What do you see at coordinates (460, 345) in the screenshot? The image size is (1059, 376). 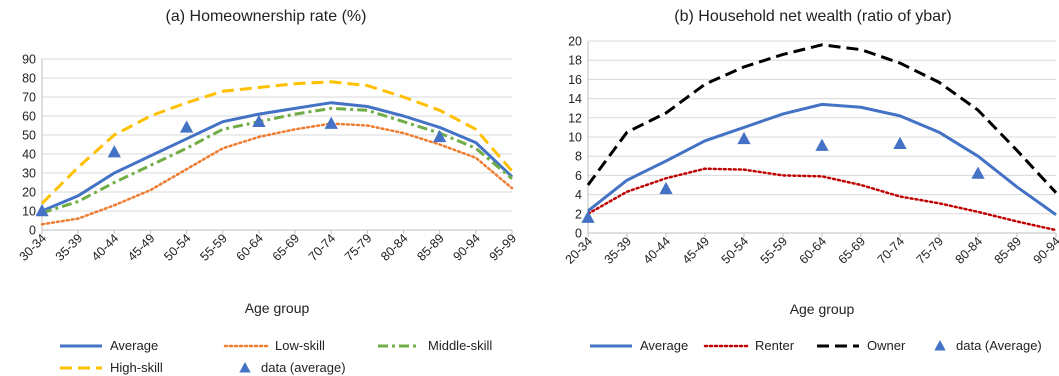 I see `legend-label: Middle-skill` at bounding box center [460, 345].